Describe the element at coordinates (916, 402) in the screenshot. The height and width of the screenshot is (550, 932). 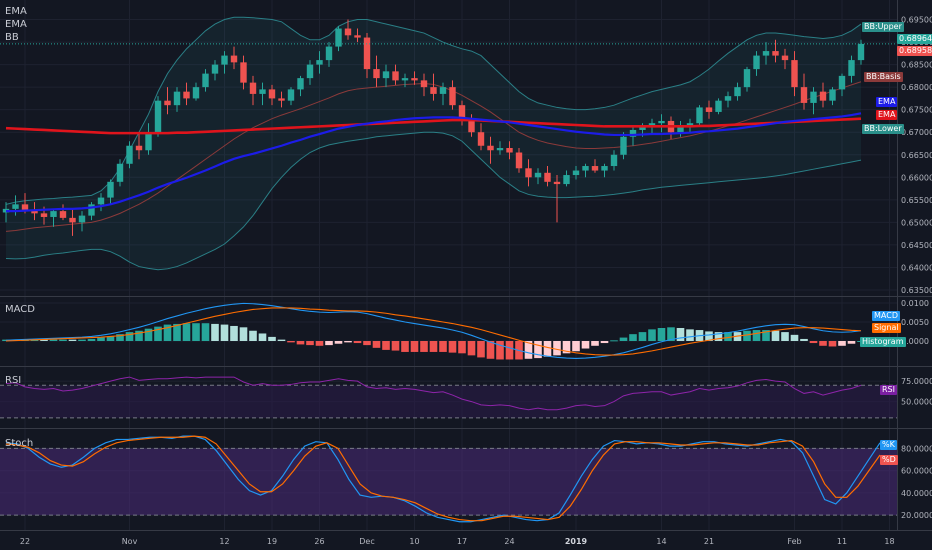
I see `y-tick-label: 50.0000` at that location.